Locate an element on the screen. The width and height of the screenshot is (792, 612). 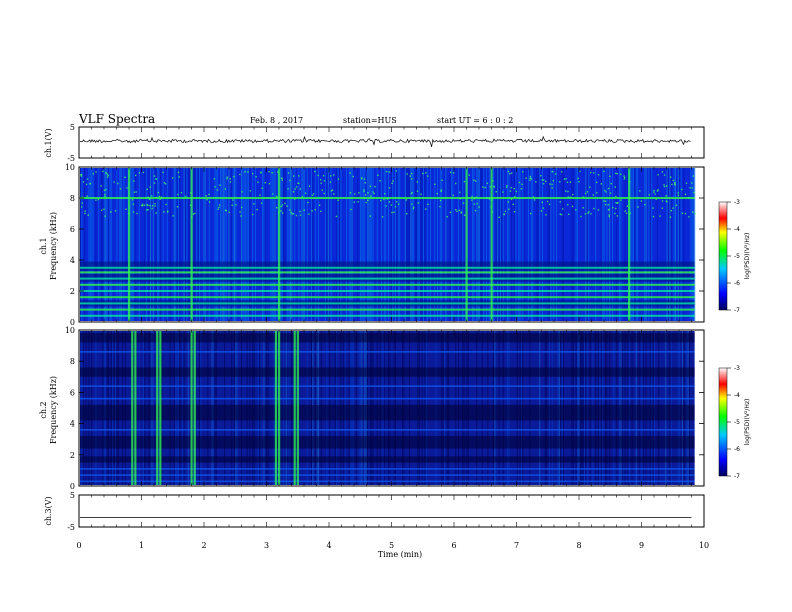
x-tick-label: 8 is located at coordinates (578, 545).